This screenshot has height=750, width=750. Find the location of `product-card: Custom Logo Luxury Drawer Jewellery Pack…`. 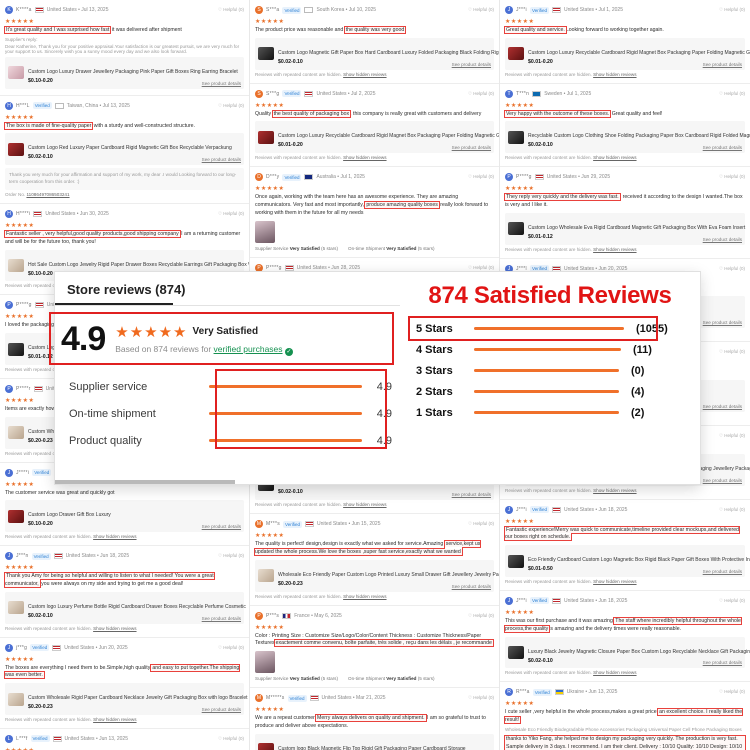

product-card: Custom Logo Luxury Drawer Jewellery Pack… is located at coordinates (124, 72).